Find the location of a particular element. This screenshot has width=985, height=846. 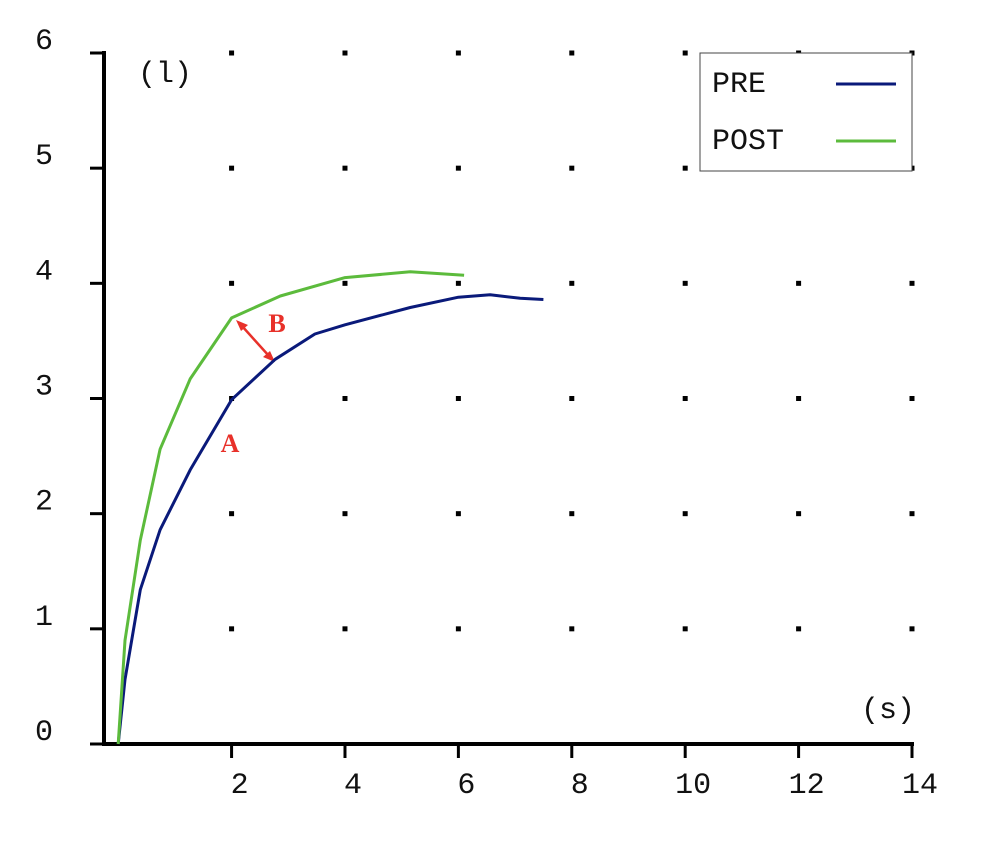

annotation: A is located at coordinates (230, 443).